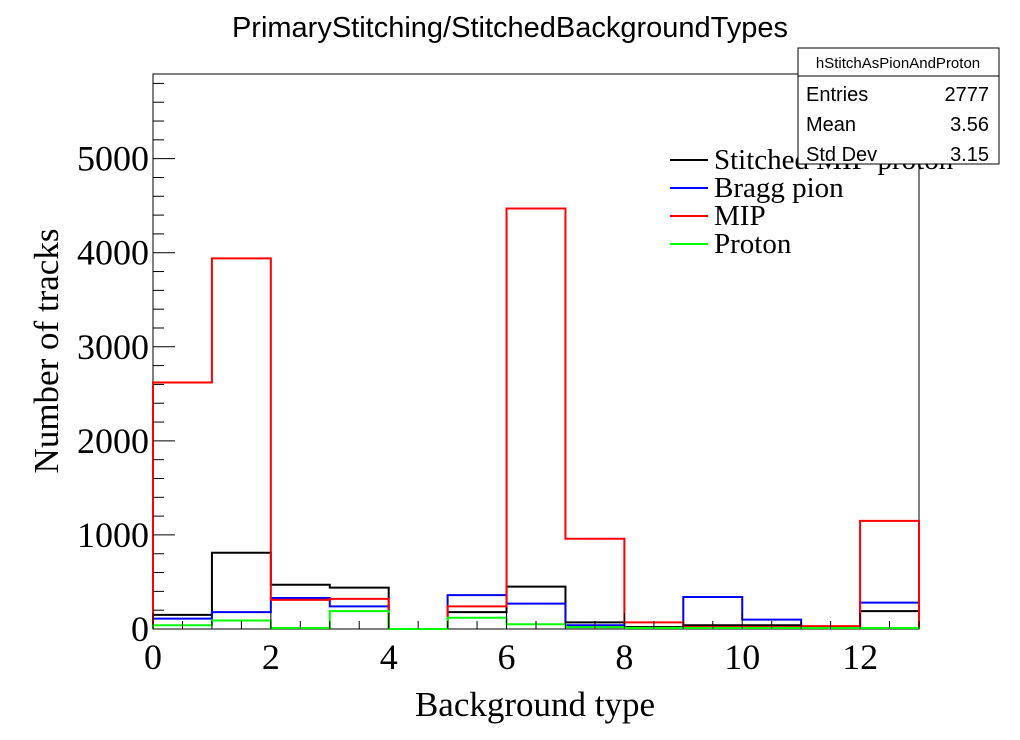  Describe the element at coordinates (113, 441) in the screenshot. I see `y-tick-label: 2000` at that location.